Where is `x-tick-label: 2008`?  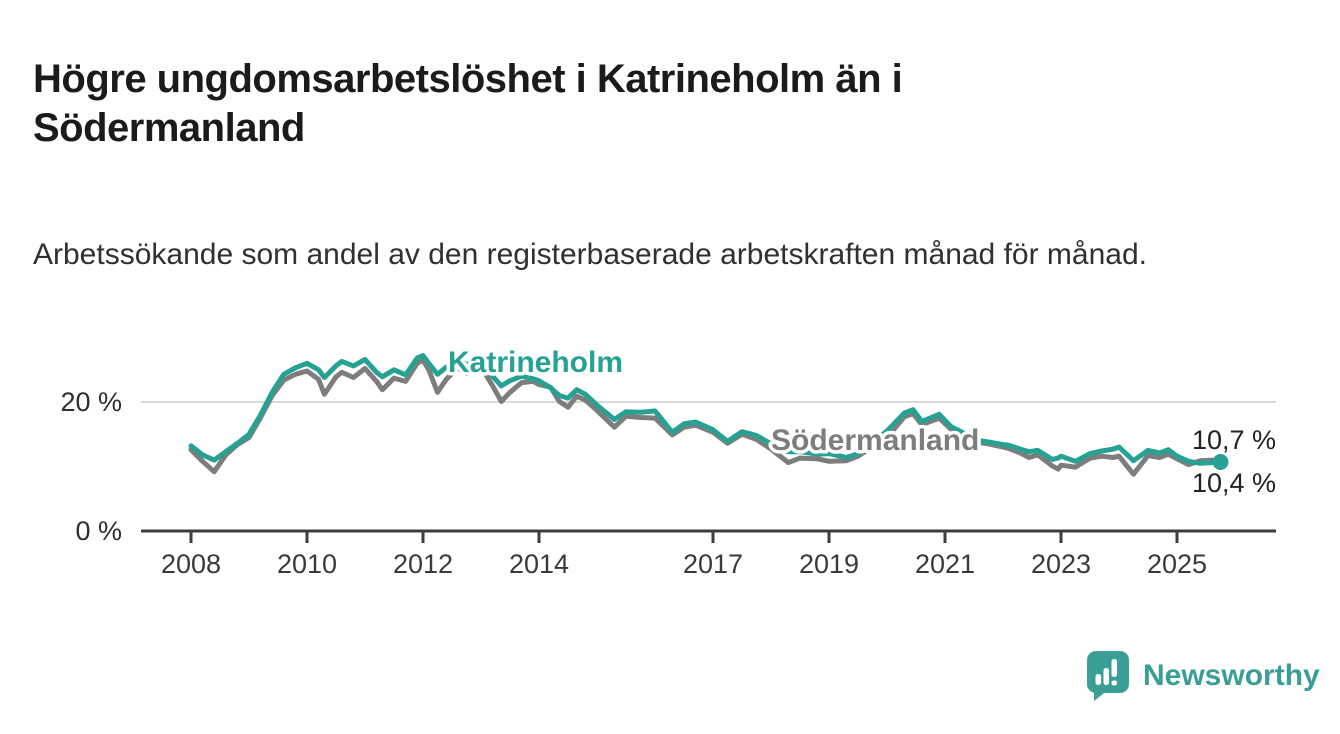 x-tick-label: 2008 is located at coordinates (191, 564).